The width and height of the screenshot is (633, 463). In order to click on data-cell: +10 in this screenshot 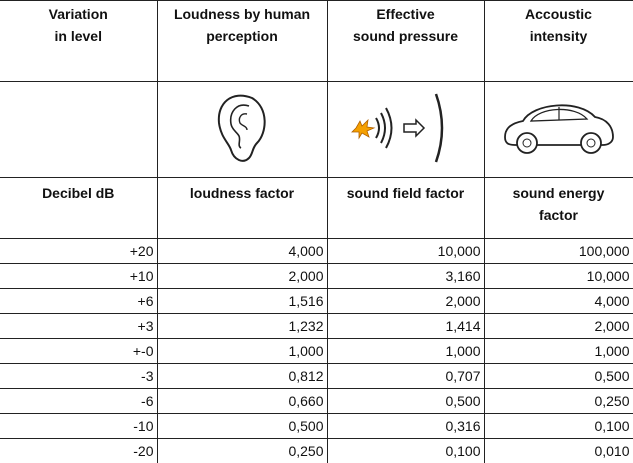, I will do `click(78, 276)`.